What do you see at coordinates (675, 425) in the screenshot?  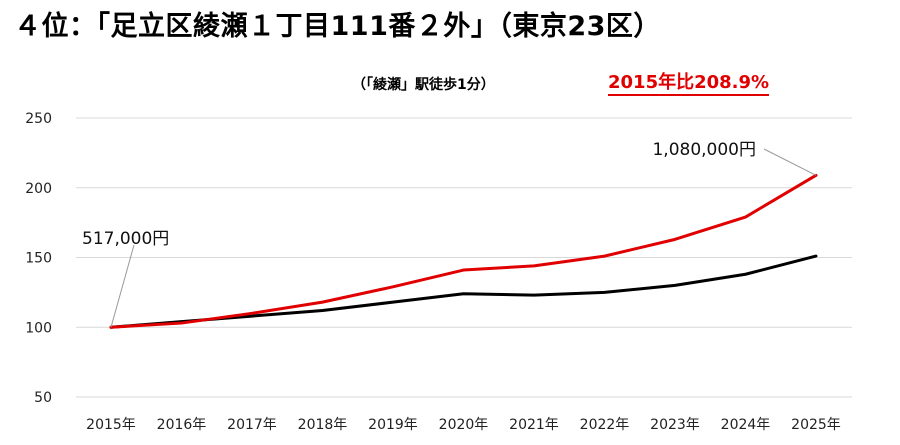 I see `x-tick-label: 2023年` at bounding box center [675, 425].